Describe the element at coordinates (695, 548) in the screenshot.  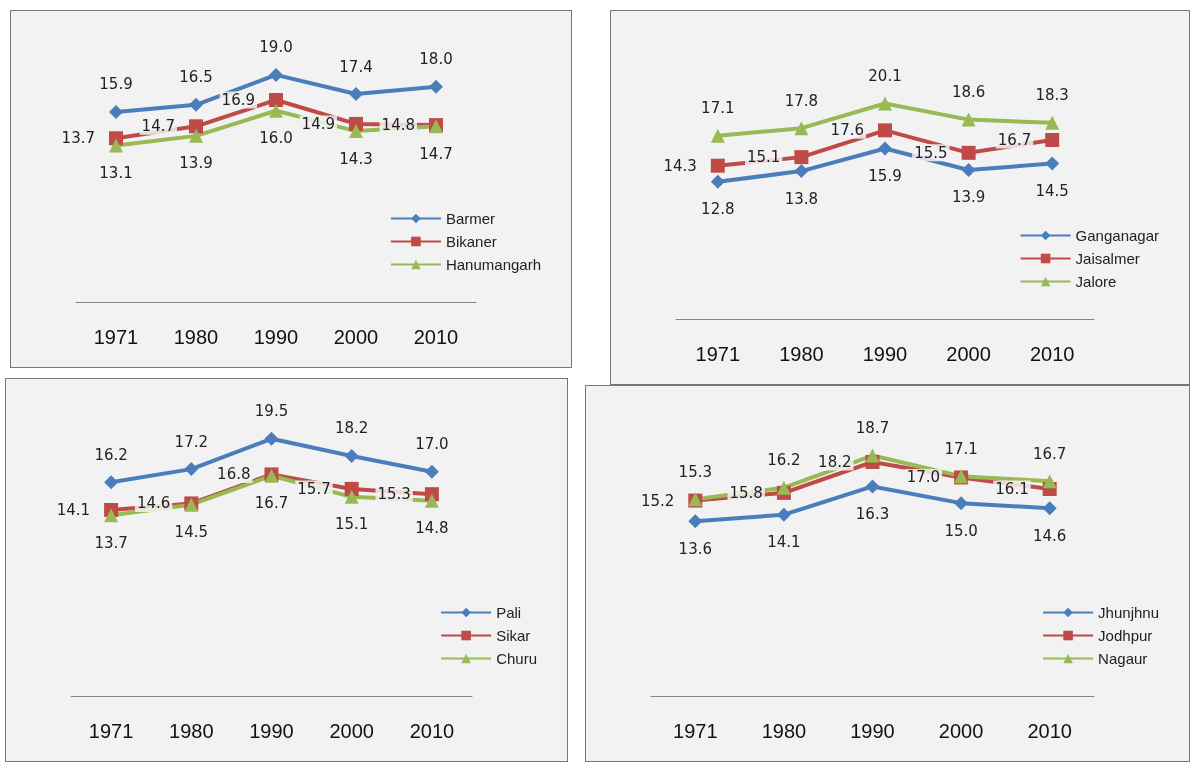
I see `data-label: 13.6` at that location.